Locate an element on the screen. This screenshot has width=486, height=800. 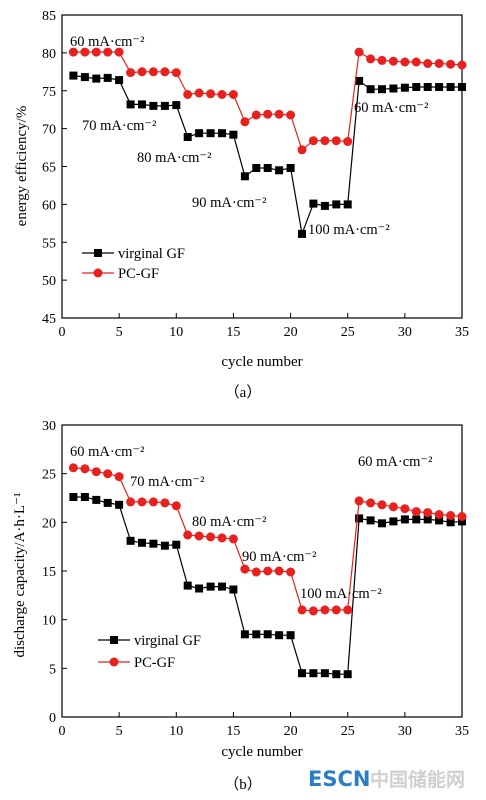
chart-b-xtick-label: 20 is located at coordinates (291, 731).